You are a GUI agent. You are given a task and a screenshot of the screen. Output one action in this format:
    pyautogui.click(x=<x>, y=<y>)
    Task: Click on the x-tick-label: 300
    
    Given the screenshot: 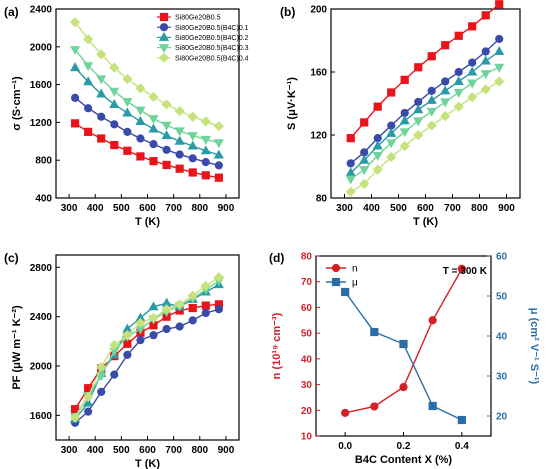 What is the action you would take?
    pyautogui.click(x=69, y=208)
    